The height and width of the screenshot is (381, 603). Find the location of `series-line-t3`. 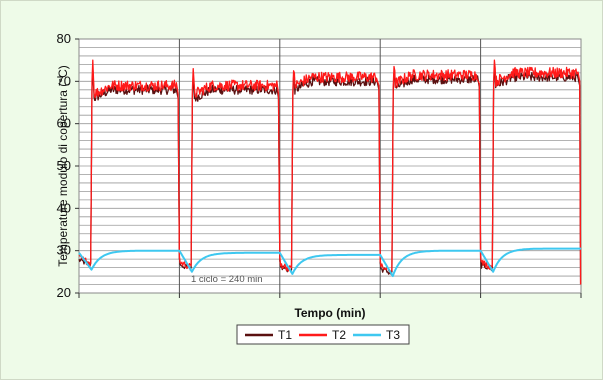

series-line-t3 is located at coordinates (329, 262).